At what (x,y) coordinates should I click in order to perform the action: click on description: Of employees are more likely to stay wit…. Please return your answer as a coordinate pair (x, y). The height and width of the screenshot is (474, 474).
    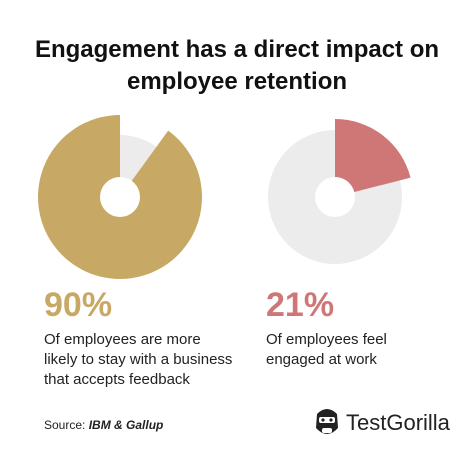
    Looking at the image, I should click on (138, 359).